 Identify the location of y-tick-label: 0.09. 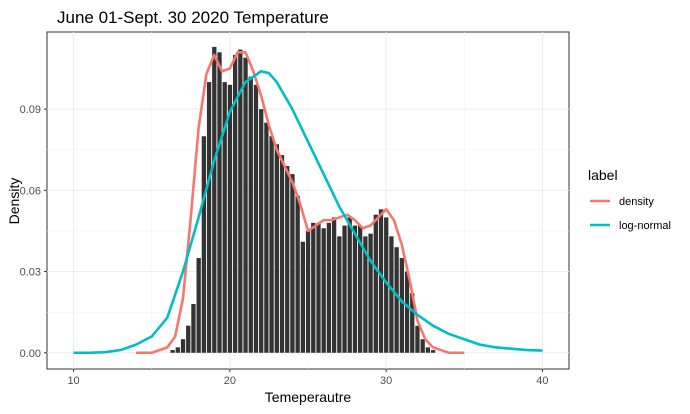
(30, 110).